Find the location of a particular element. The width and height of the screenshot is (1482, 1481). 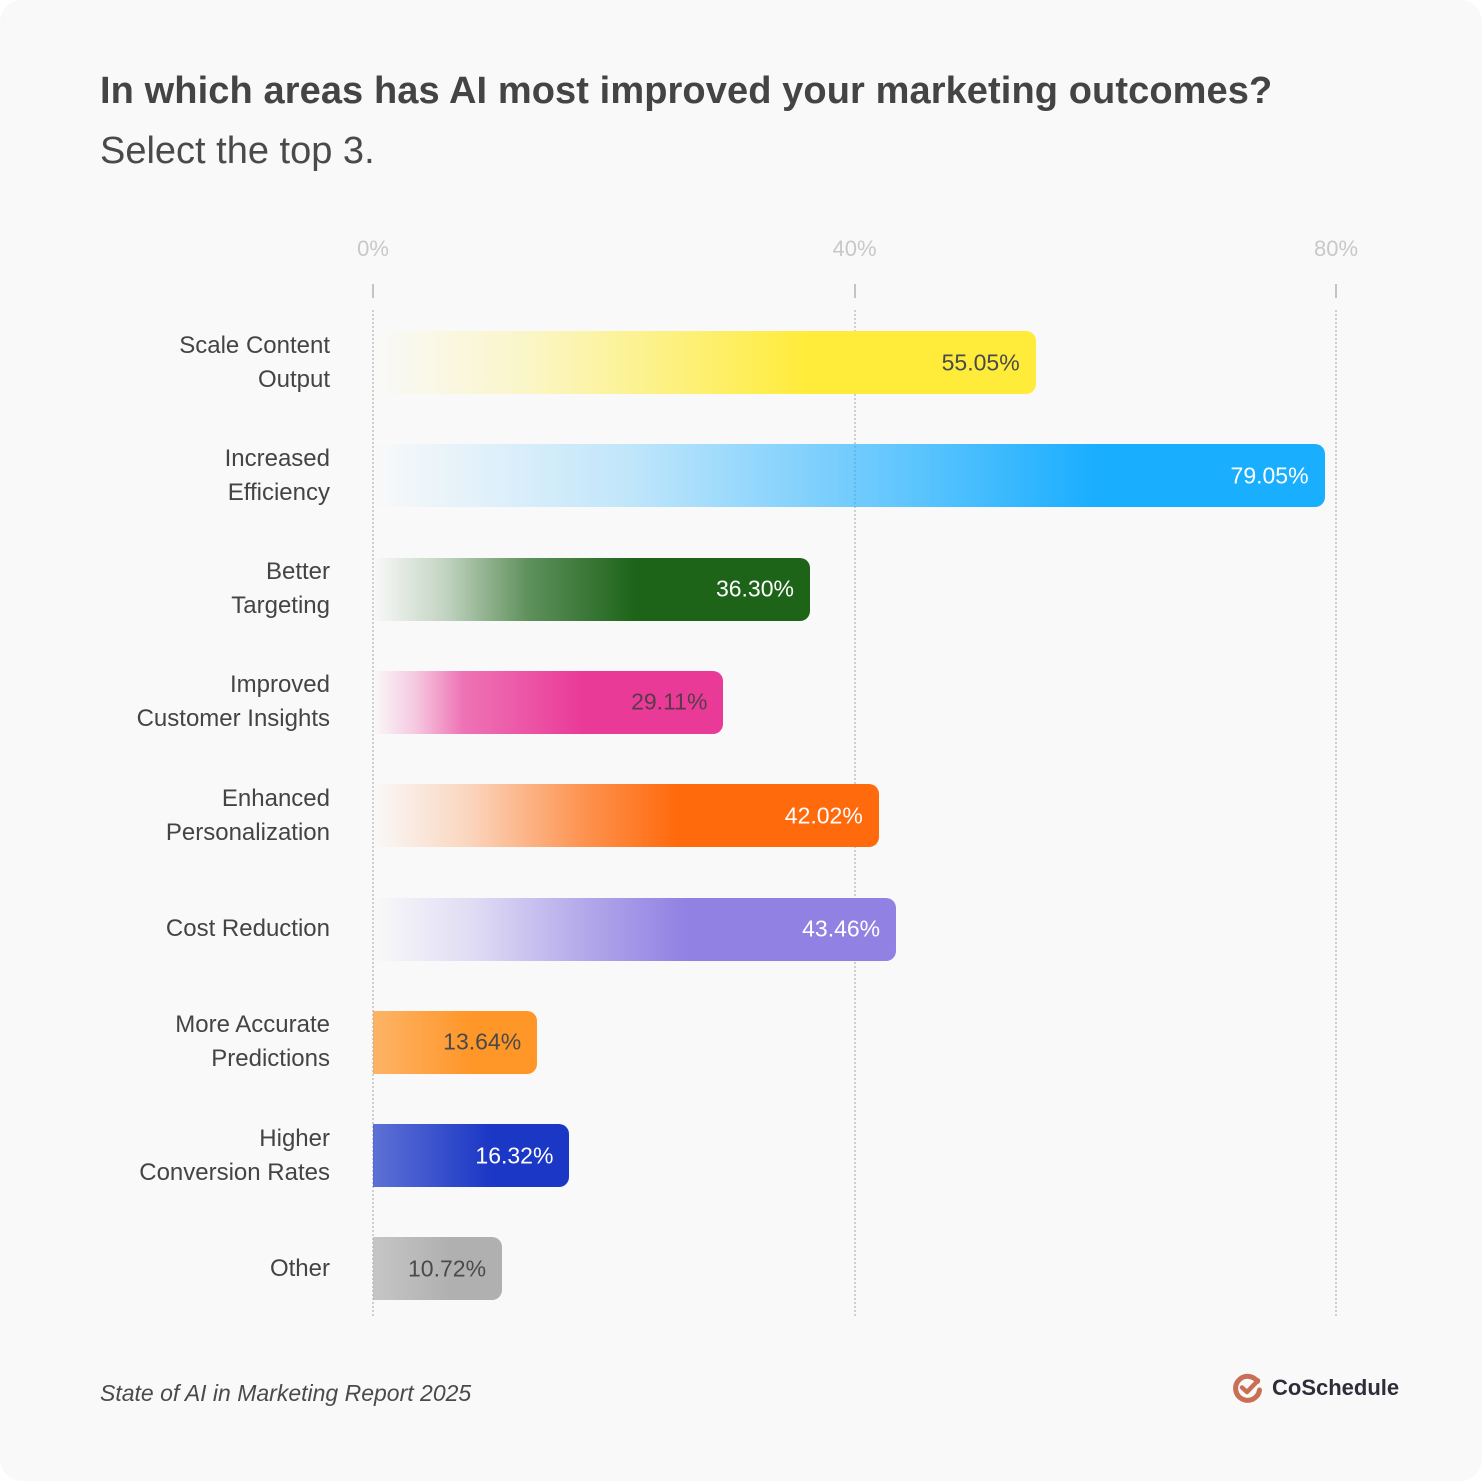

category-label-line: Efficiency is located at coordinates (278, 492).